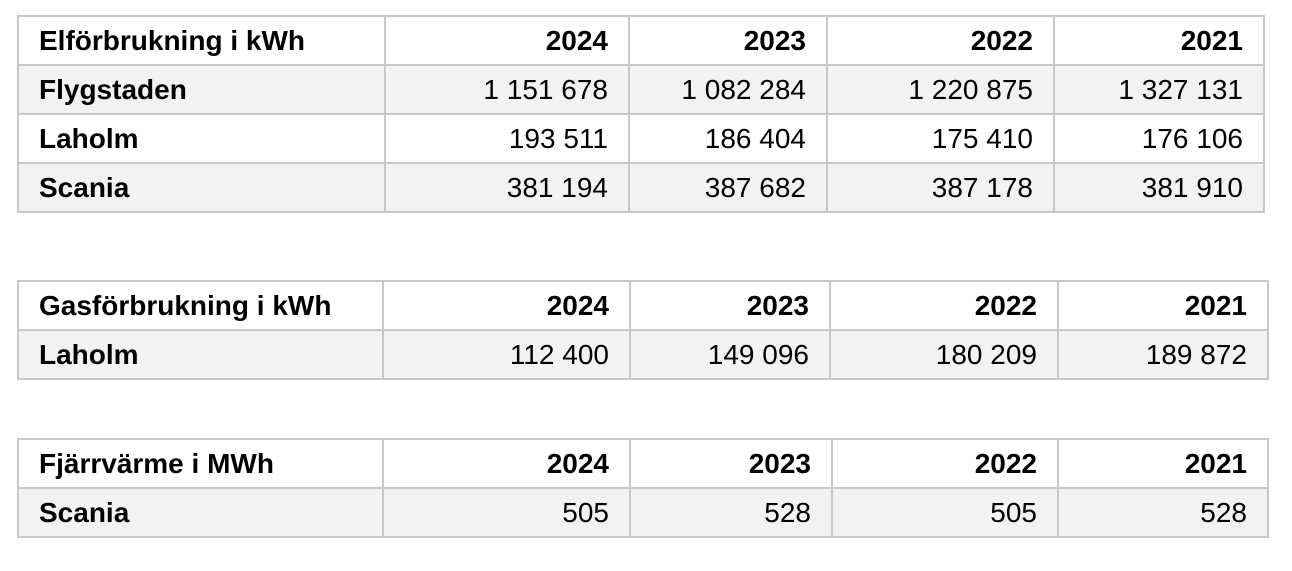  I want to click on header-title: Fjärrvärme i MWh, so click(200, 463).